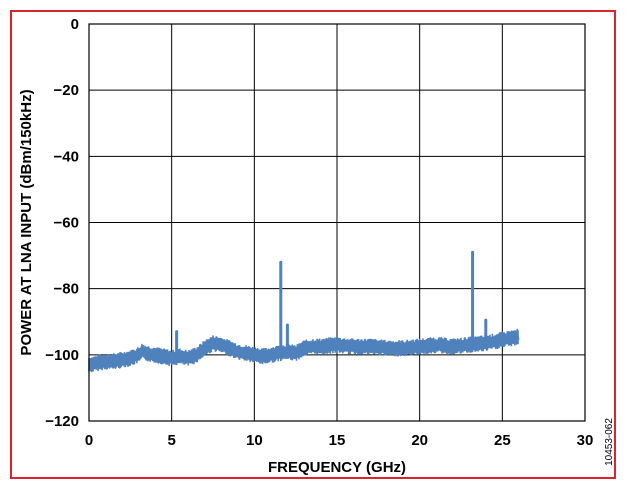 This screenshot has height=493, width=629. Describe the element at coordinates (66, 90) in the screenshot. I see `y-tick-label-1: −20` at that location.